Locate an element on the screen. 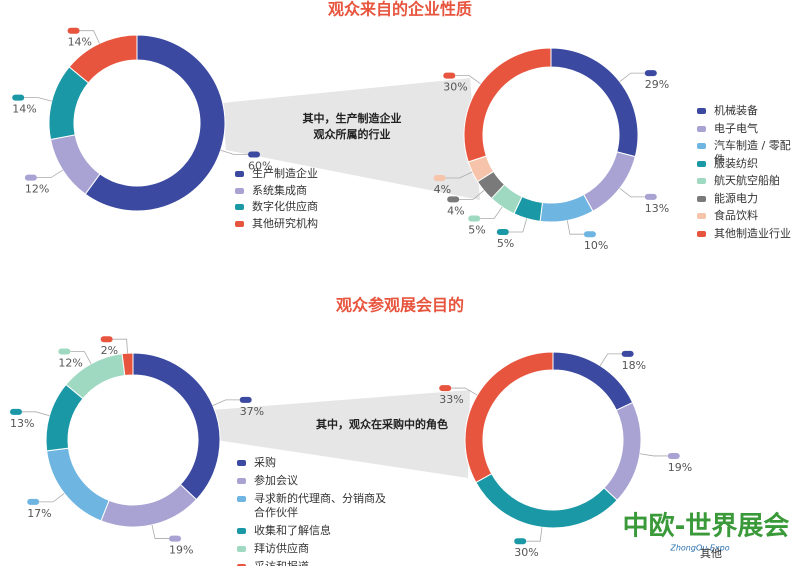  value-label: 29% is located at coordinates (657, 84).